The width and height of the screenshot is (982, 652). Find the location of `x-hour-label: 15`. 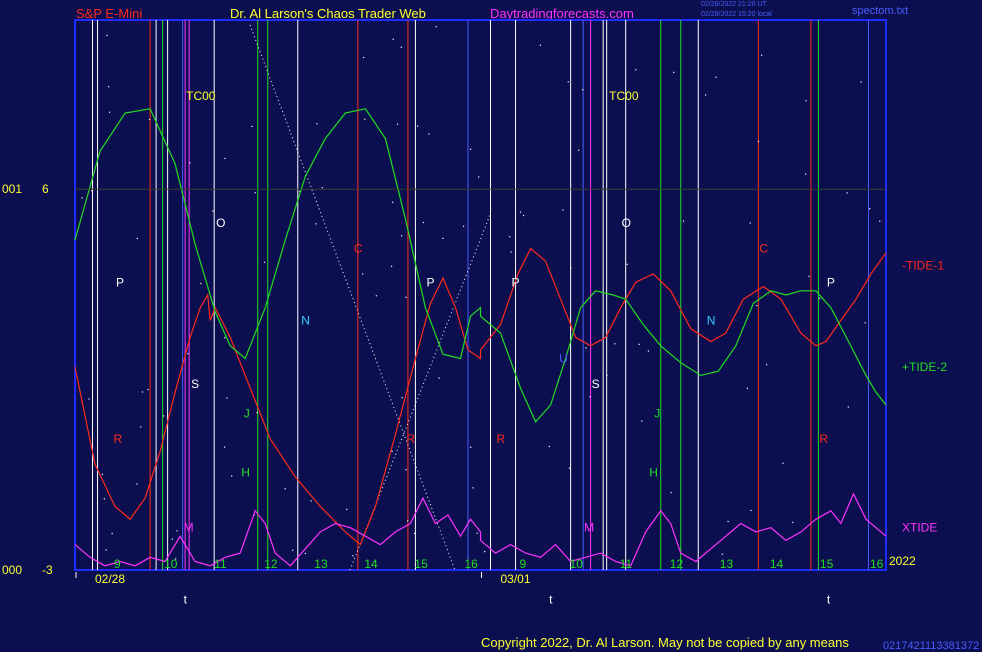

x-hour-label: 15 is located at coordinates (827, 564).